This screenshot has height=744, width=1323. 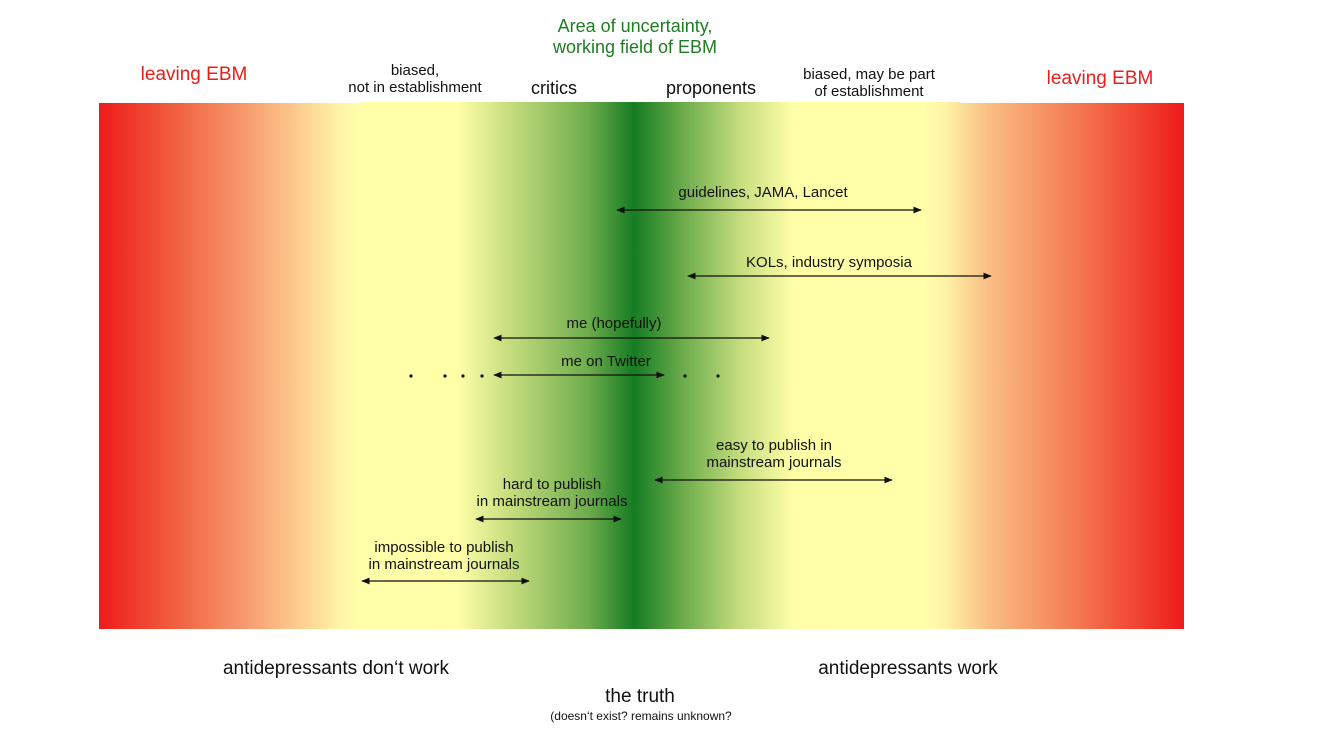 What do you see at coordinates (446, 376) in the screenshot?
I see `dotted-extension-left` at bounding box center [446, 376].